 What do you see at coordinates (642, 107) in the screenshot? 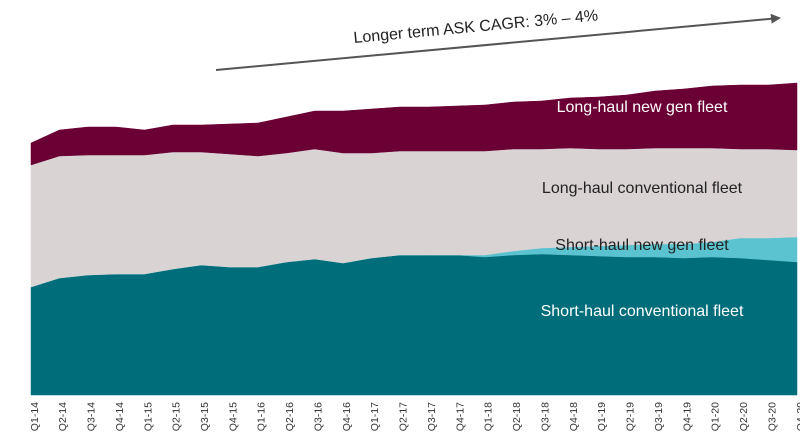
I see `label-long-haul-new-gen-fleet: Long-haul new gen fleet` at bounding box center [642, 107].